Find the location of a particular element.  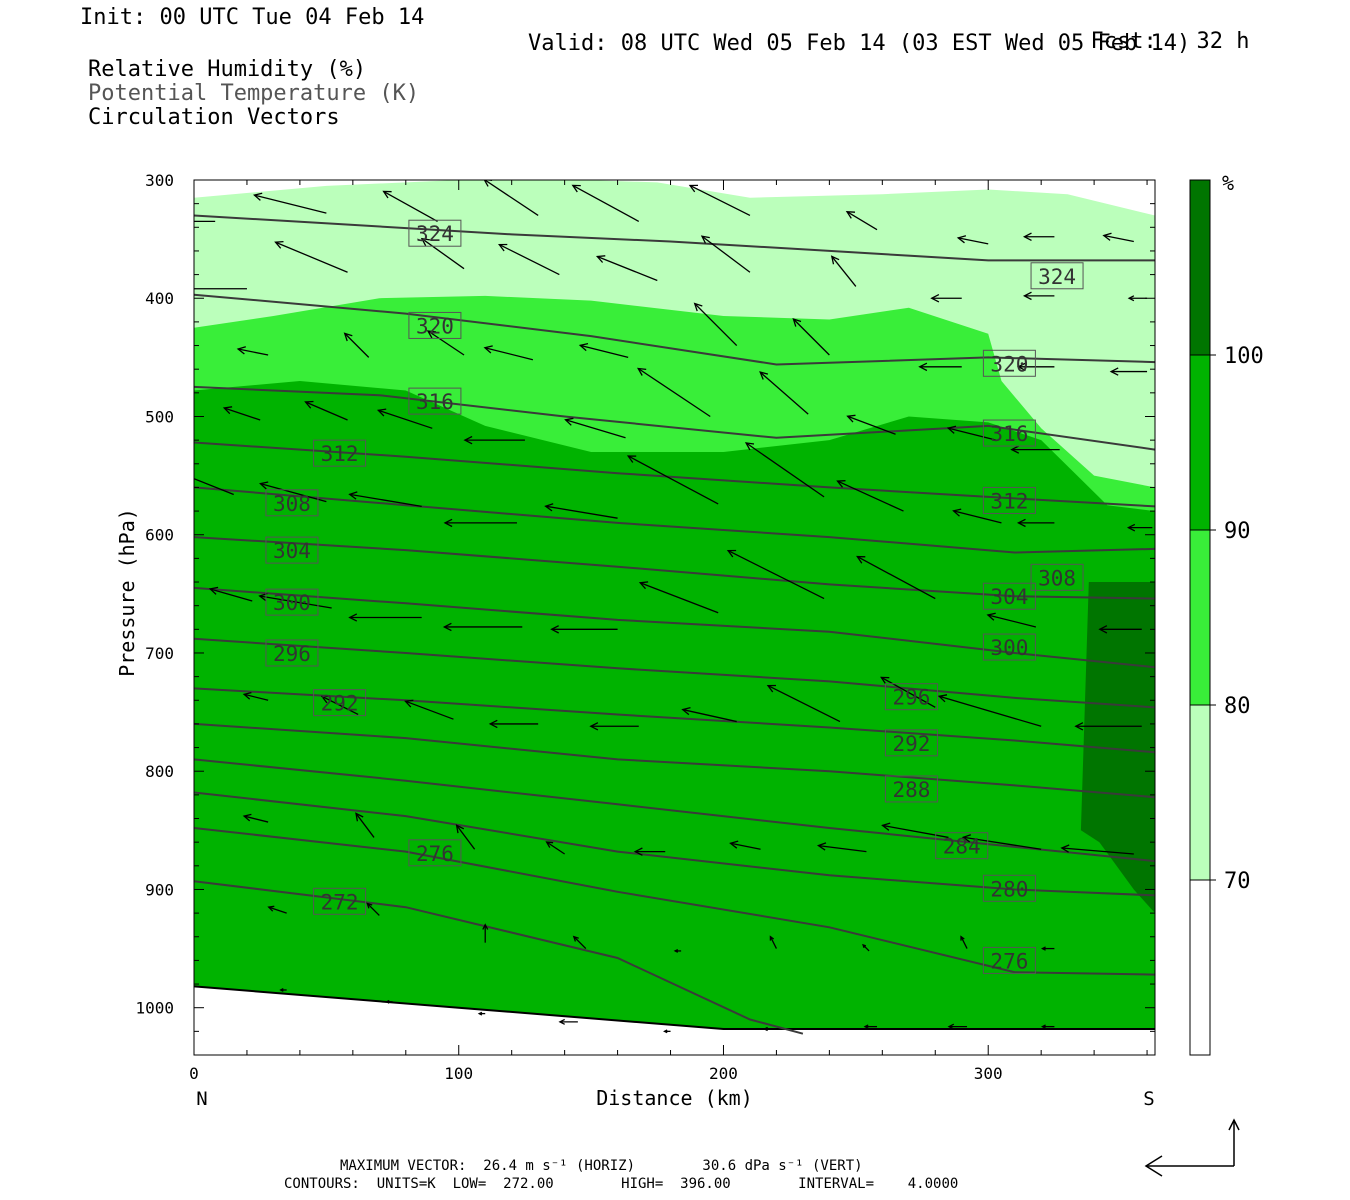

contour-label: 296 is located at coordinates (292, 653).